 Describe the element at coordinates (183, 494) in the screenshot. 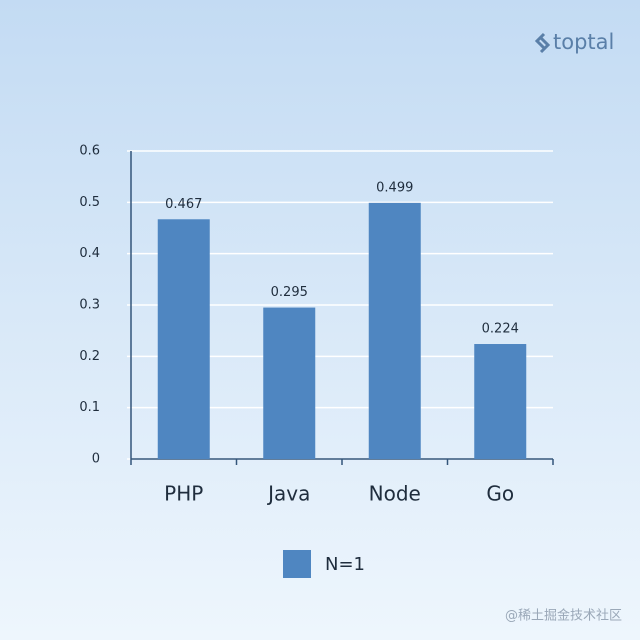

I see `x-tick-label: PHP` at that location.